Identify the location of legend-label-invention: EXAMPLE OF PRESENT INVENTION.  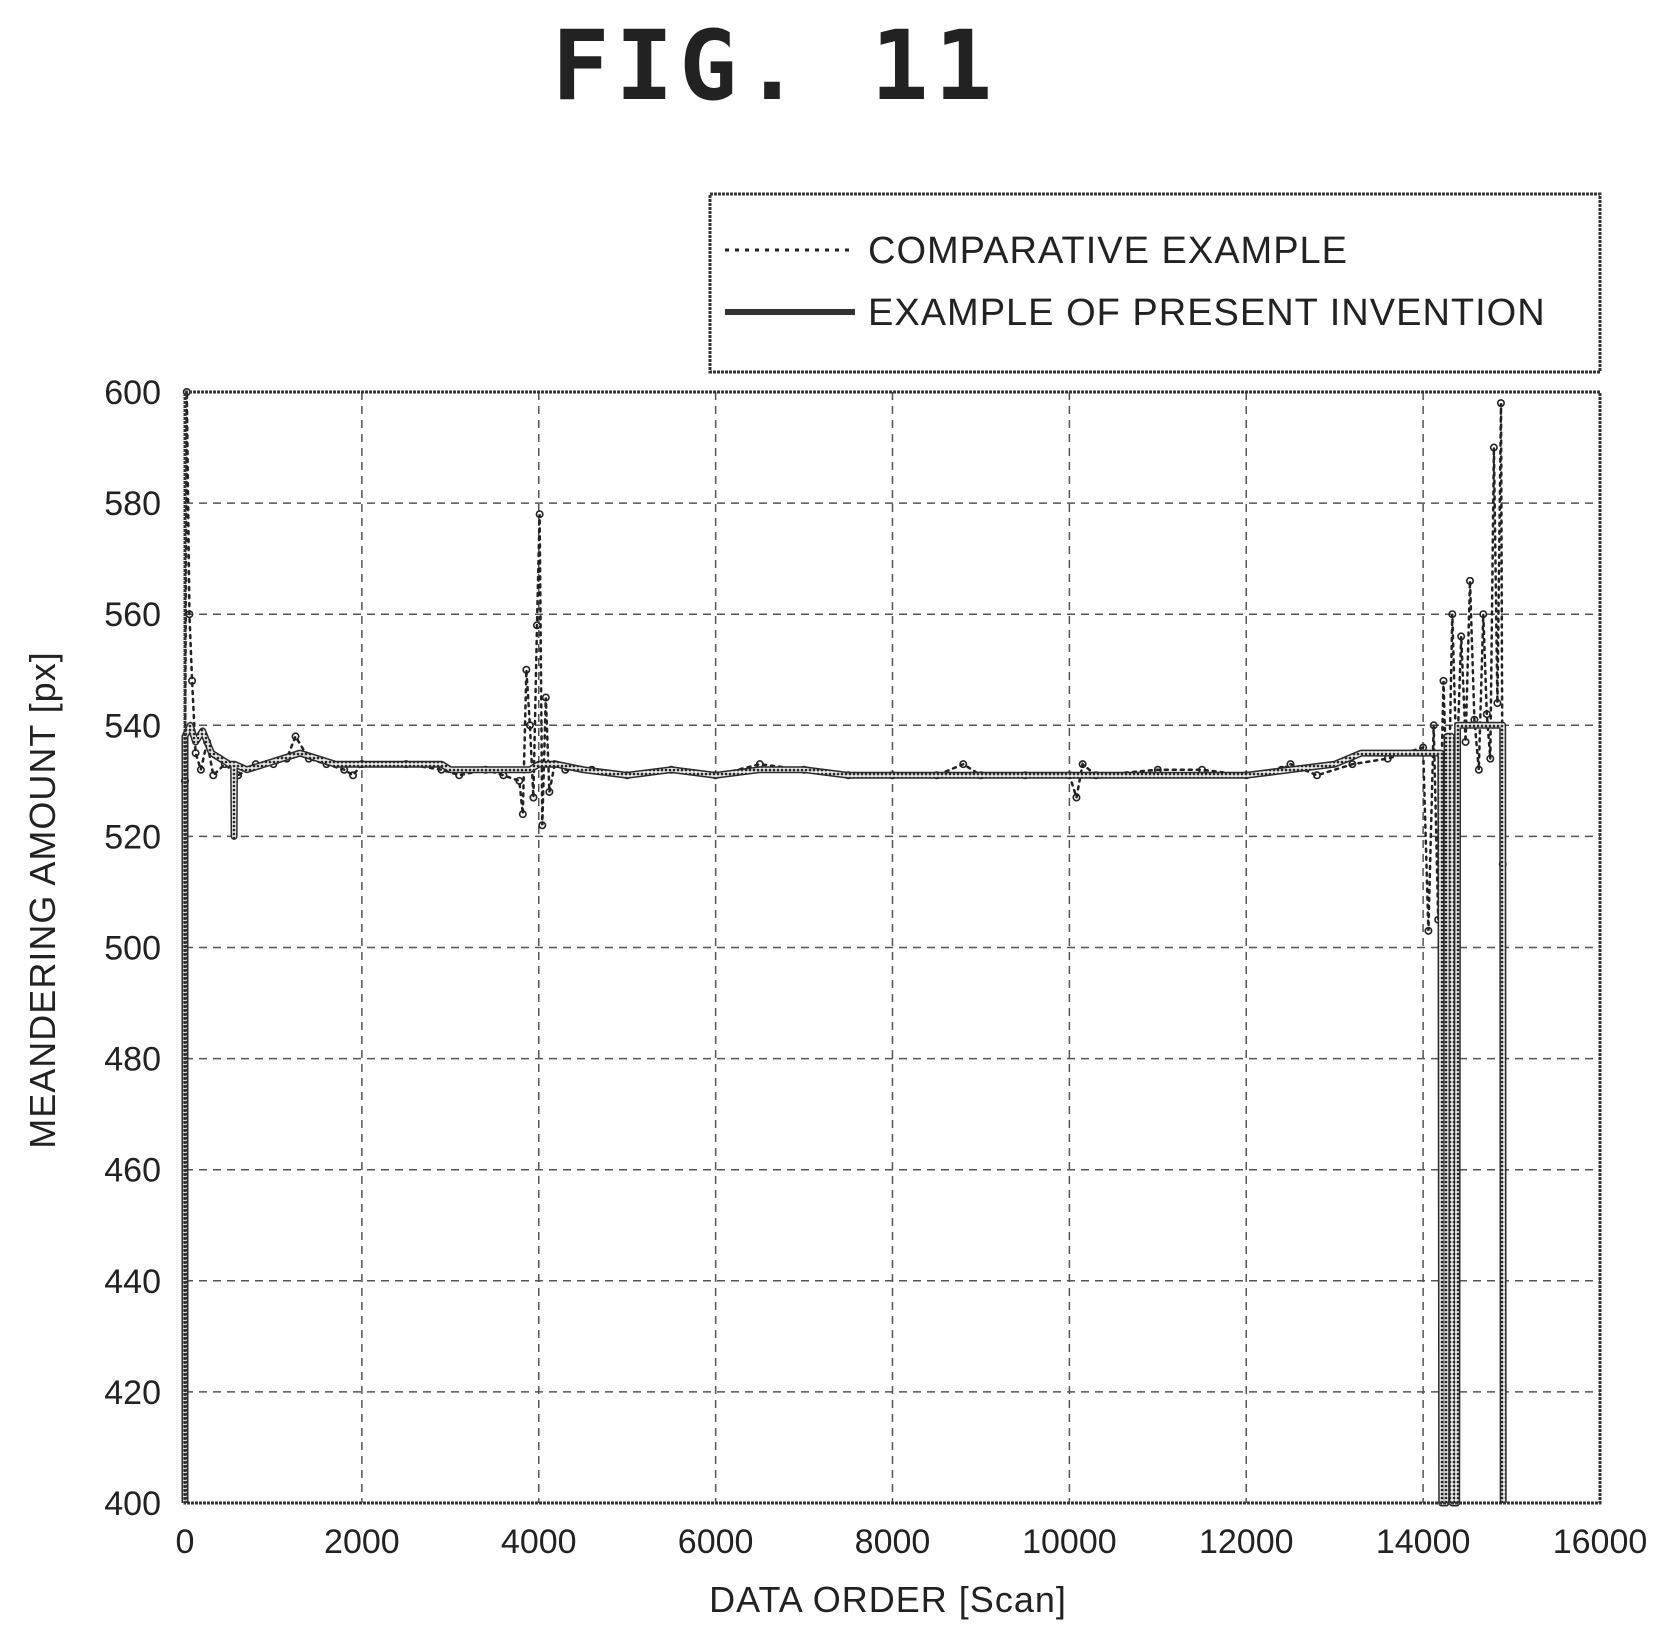
(1207, 313).